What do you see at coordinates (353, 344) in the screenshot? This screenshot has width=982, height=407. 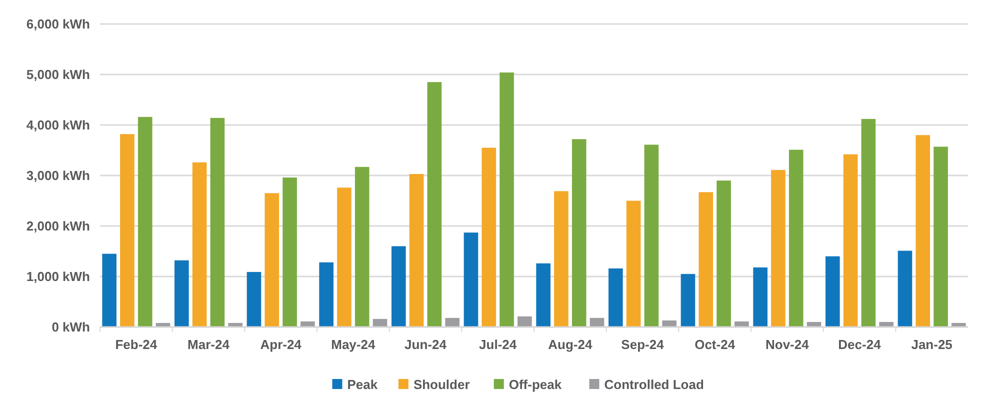 I see `x-tick-label: May-24` at bounding box center [353, 344].